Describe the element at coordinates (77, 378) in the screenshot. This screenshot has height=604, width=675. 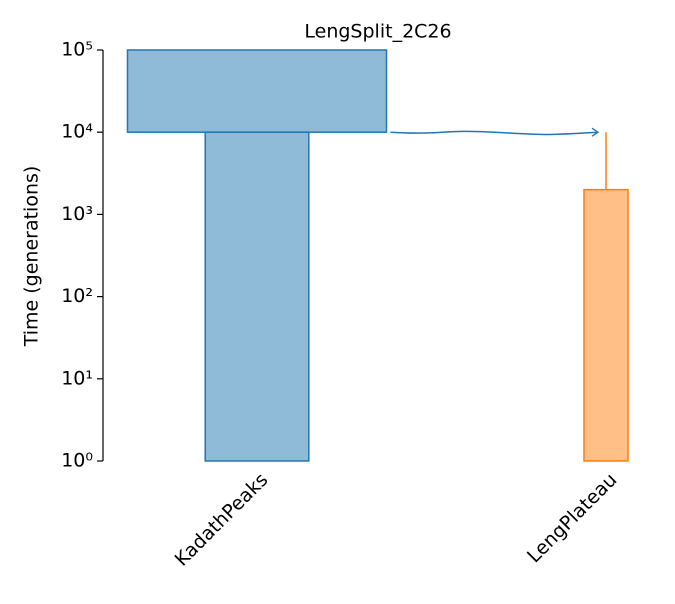
I see `y-tick-label: 10¹` at that location.